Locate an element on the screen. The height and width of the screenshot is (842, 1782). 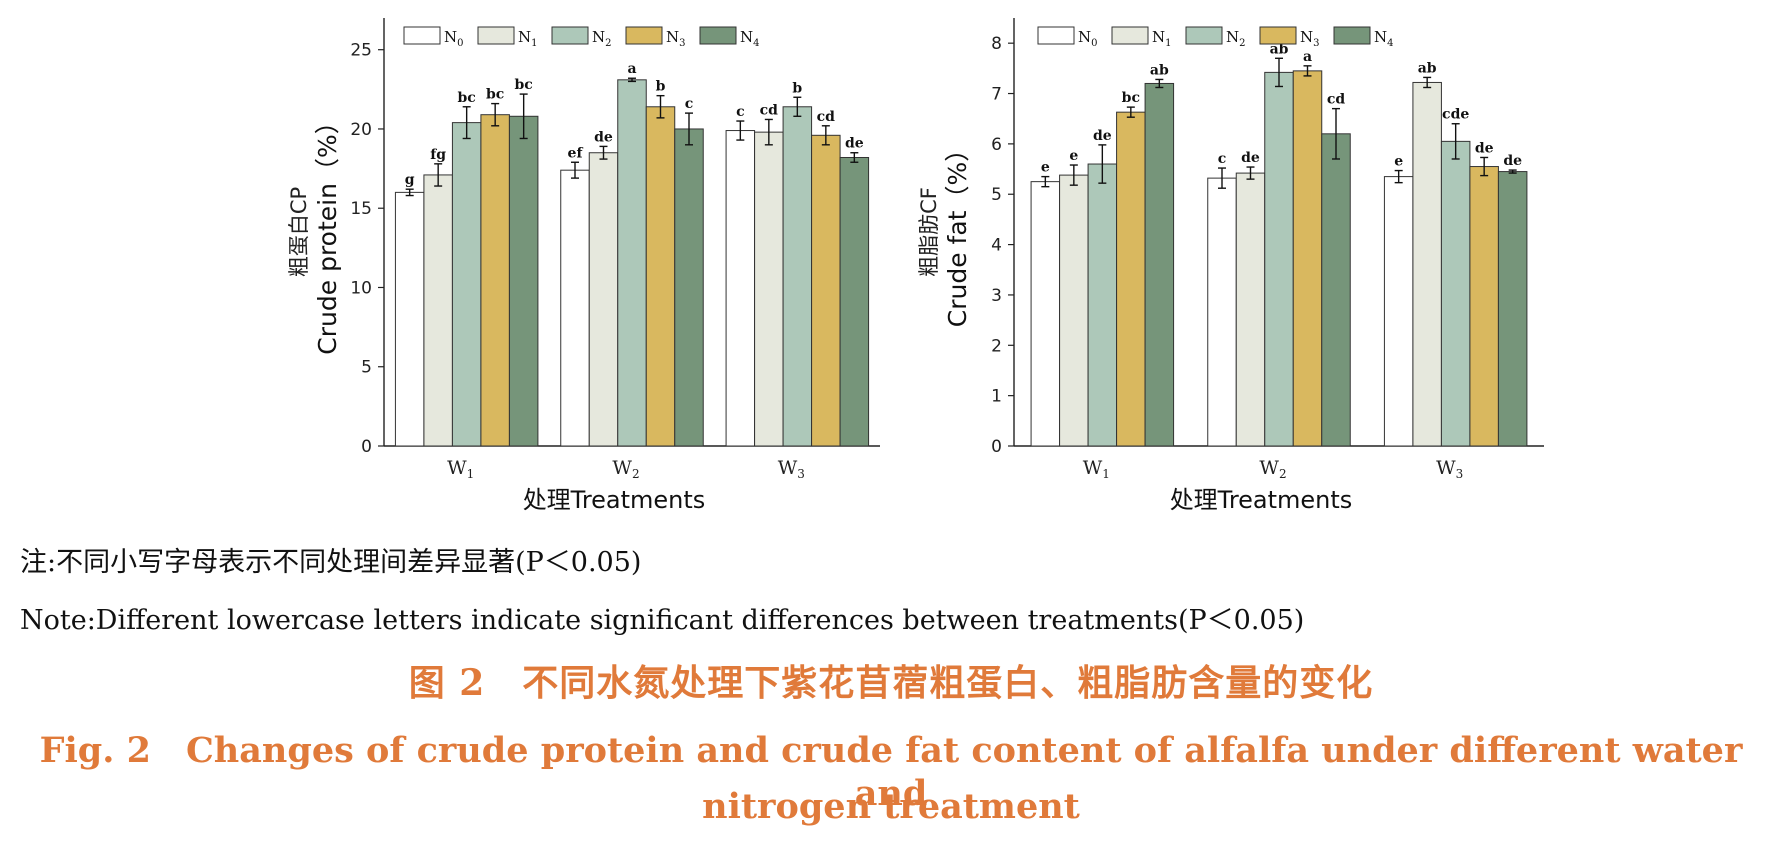
legend-label: N0 is located at coordinates (1088, 38).